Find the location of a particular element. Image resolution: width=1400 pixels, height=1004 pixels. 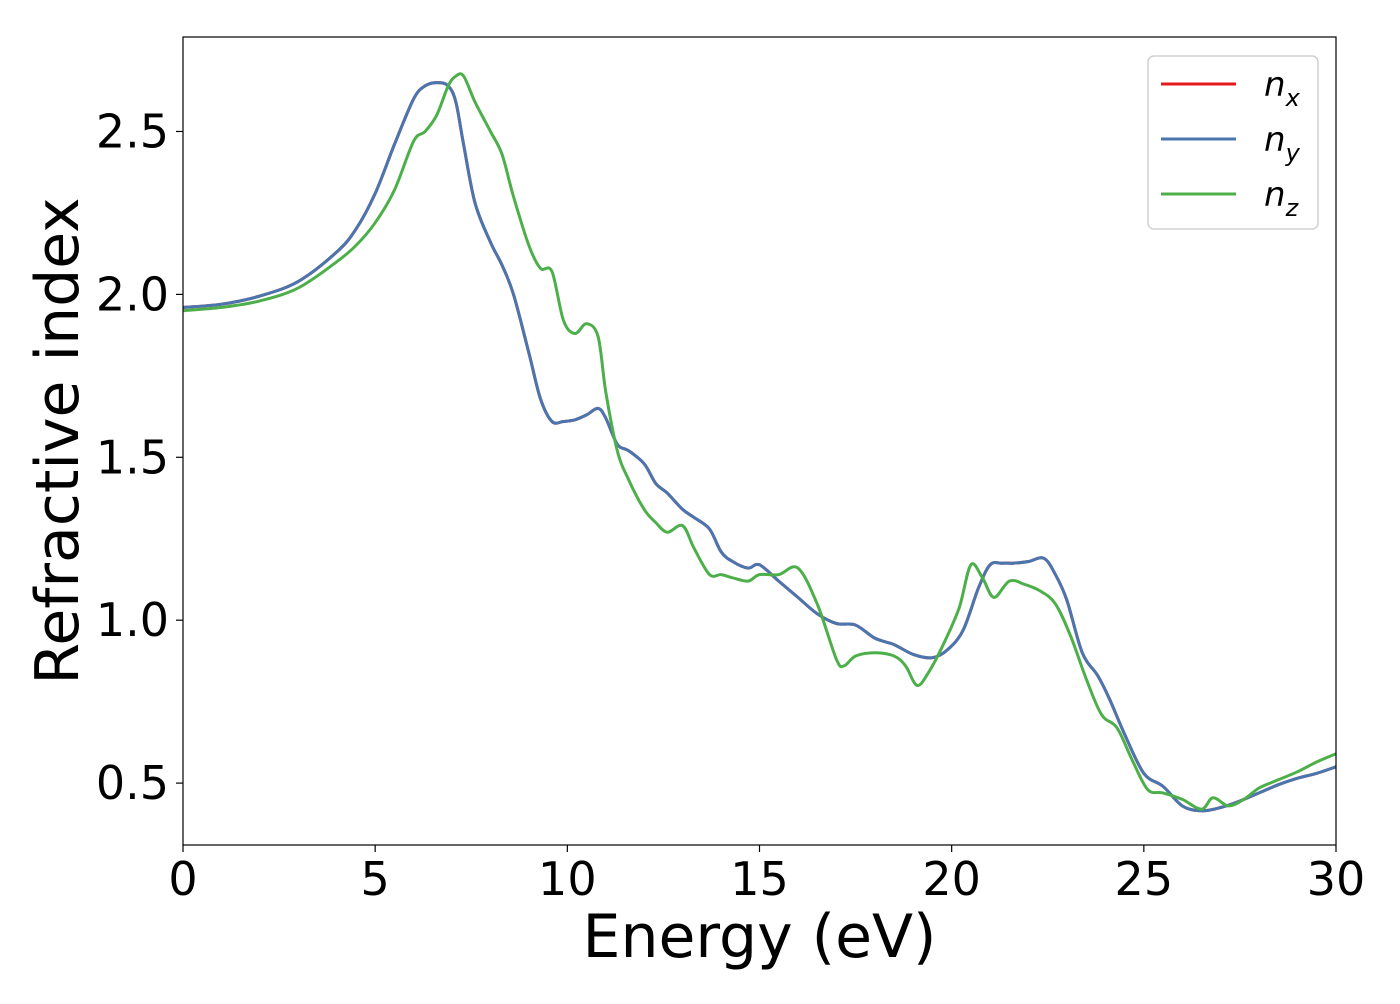

x-tick-label: 15 is located at coordinates (759, 879).